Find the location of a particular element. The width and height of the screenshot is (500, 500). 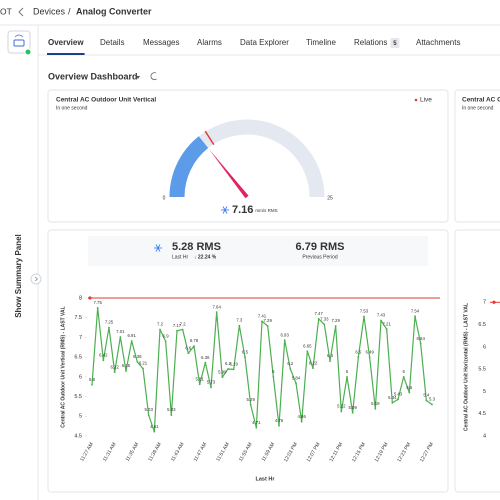

tab: Messages is located at coordinates (161, 42).